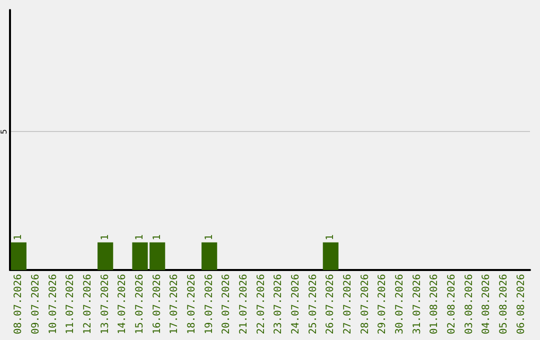 This screenshot has height=340, width=540. Describe the element at coordinates (226, 304) in the screenshot. I see `x-tick-label: 20.07.2026` at that location.